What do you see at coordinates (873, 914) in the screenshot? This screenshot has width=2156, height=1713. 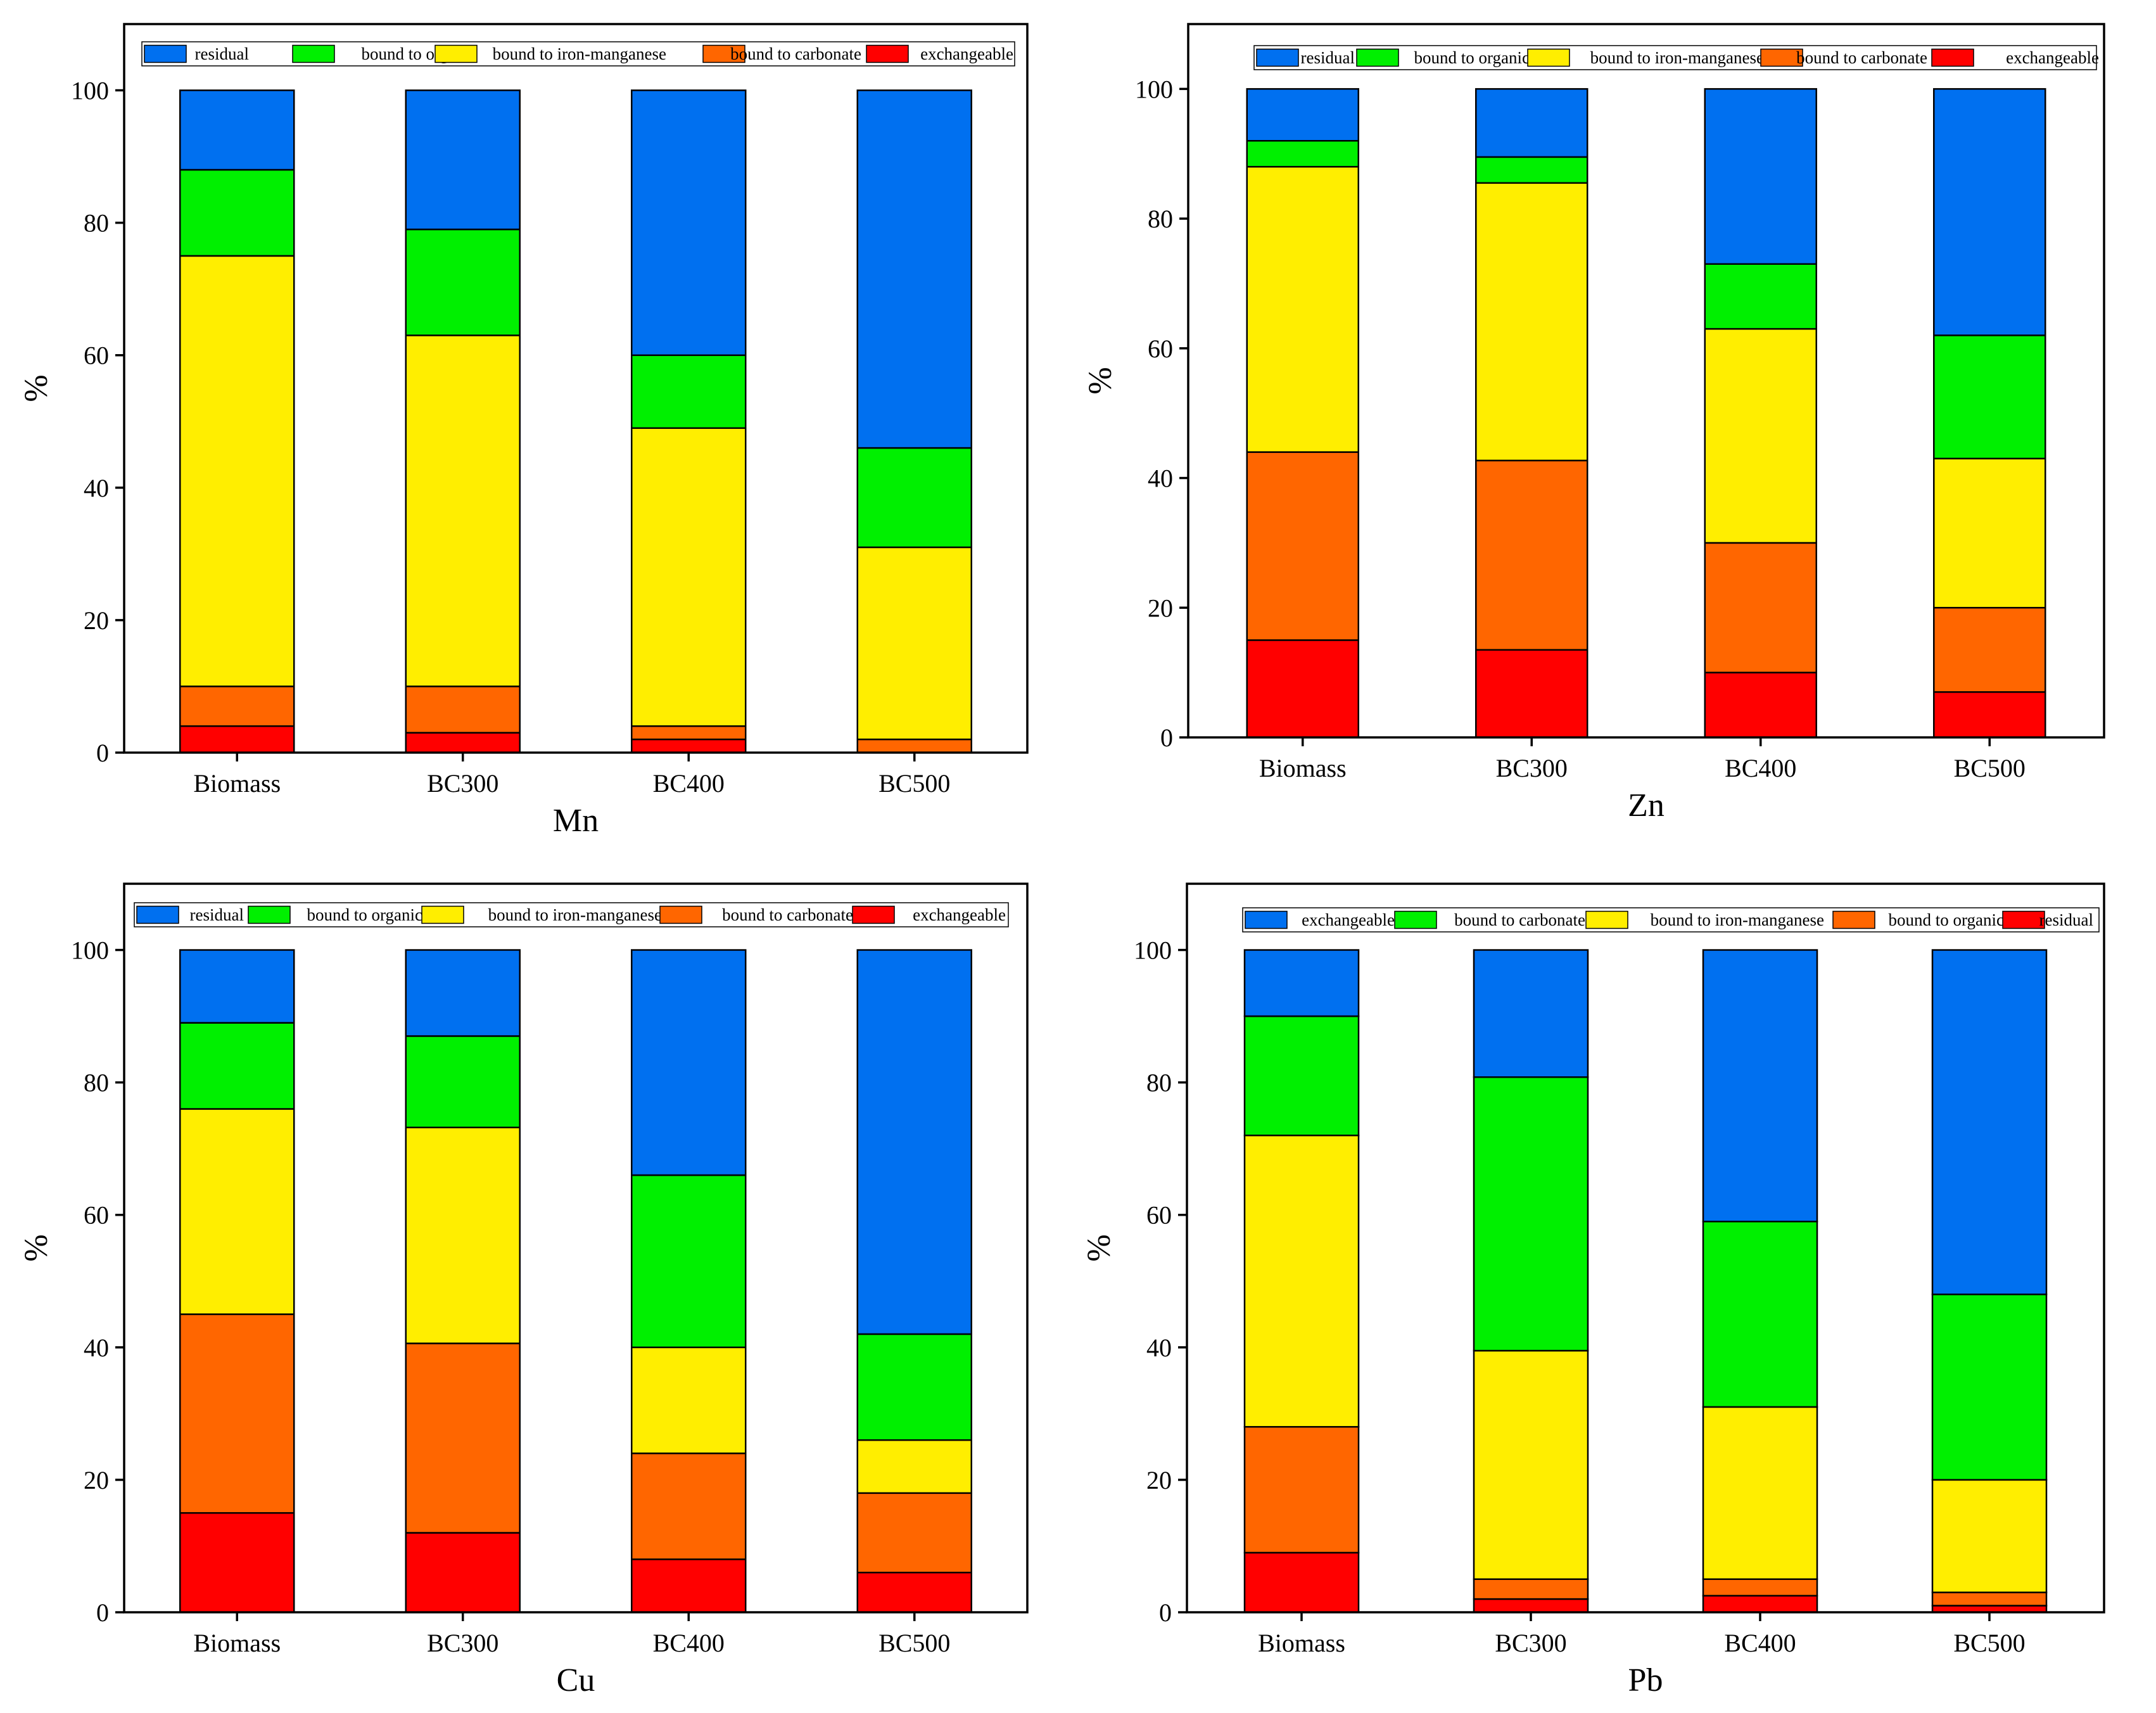 I see `legend-swatch-exchangeable` at bounding box center [873, 914].